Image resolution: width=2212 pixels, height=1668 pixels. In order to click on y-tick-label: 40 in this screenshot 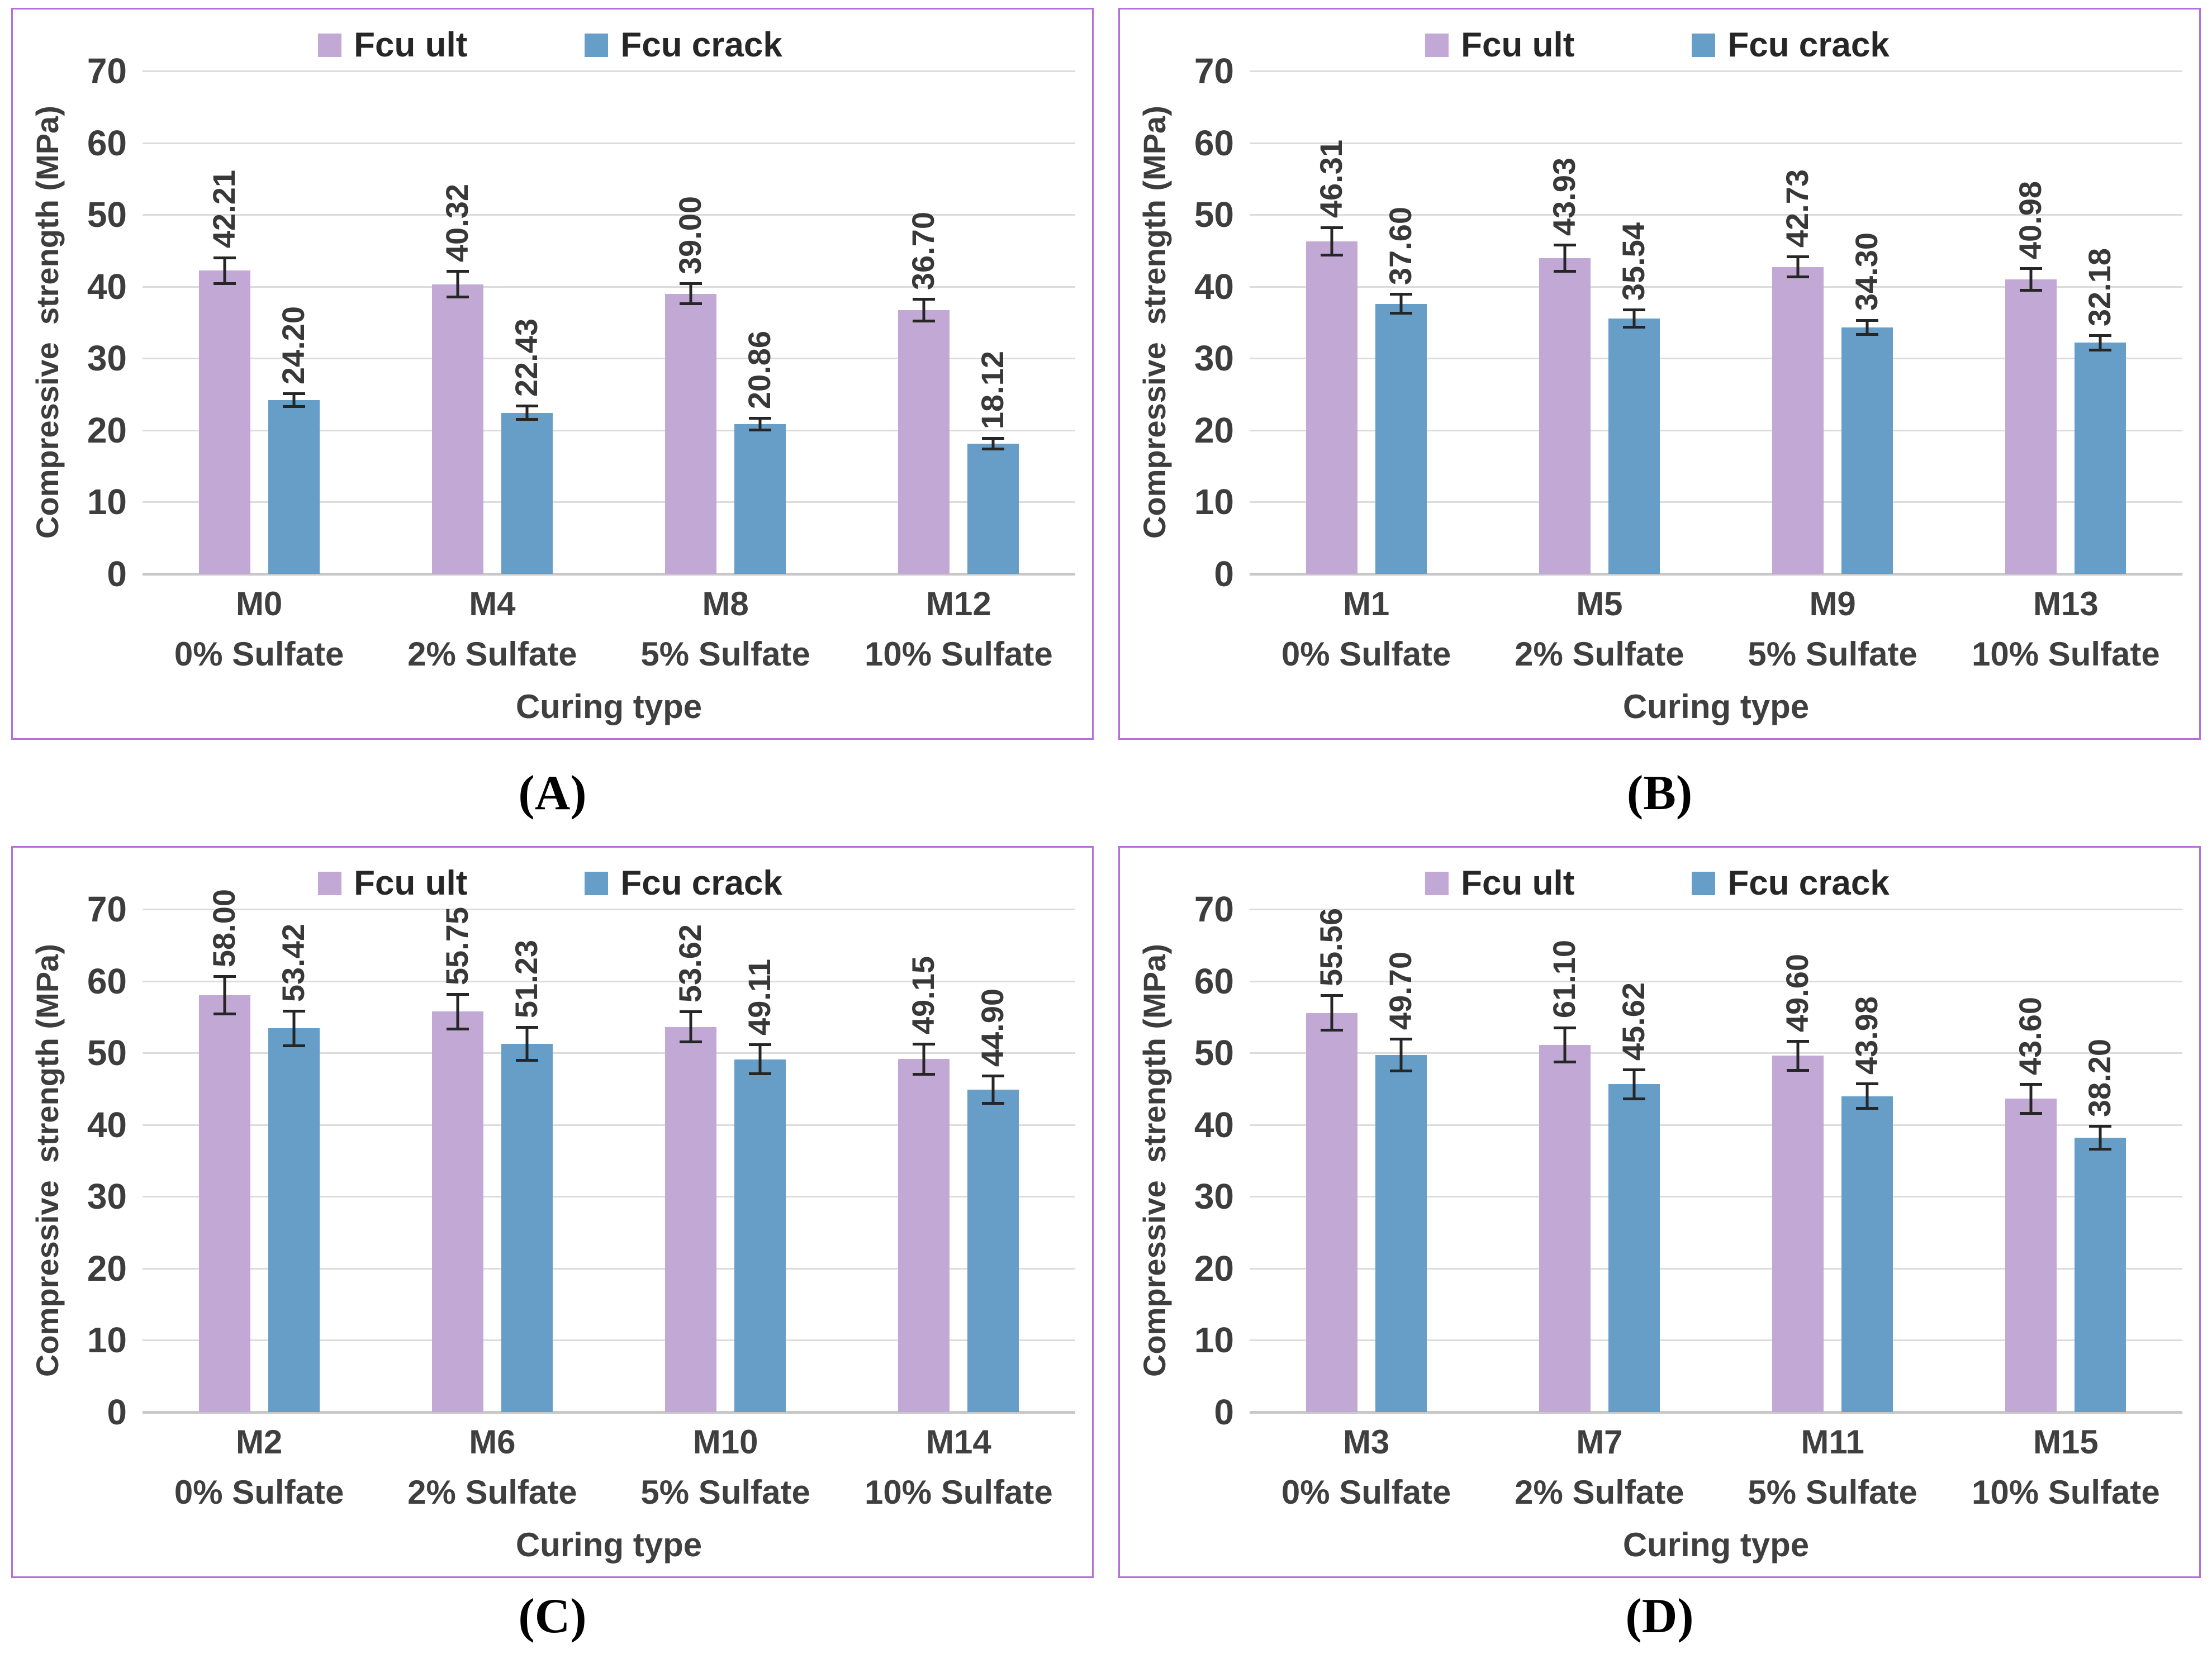, I will do `click(107, 1124)`.